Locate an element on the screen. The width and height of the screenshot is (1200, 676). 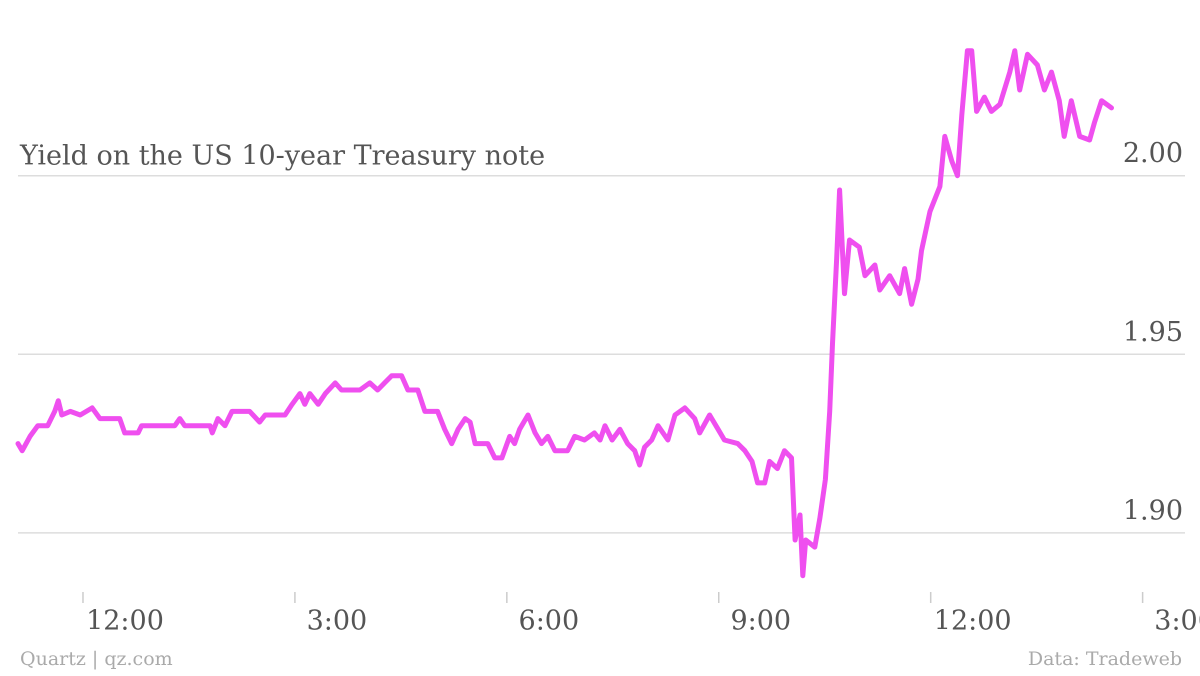
y-tick-label: 2.00 is located at coordinates (1153, 153).